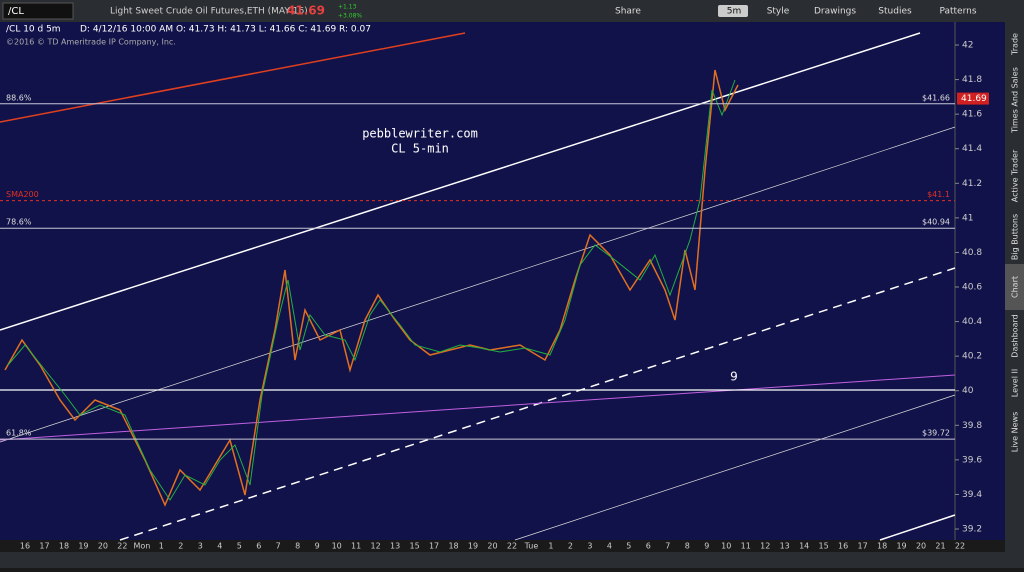 This screenshot has width=1024, height=572. Describe the element at coordinates (726, 546) in the screenshot. I see `time-label: 10` at that location.